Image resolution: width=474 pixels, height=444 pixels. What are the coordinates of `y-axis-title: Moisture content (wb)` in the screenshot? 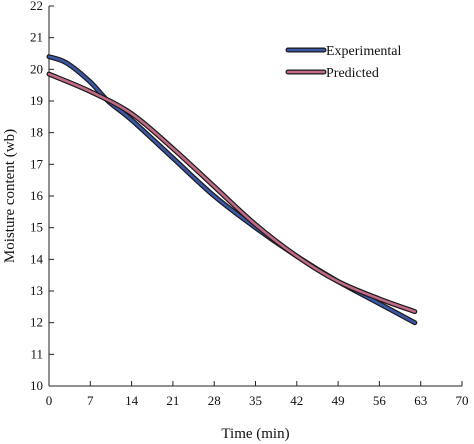 It's located at (10, 196).